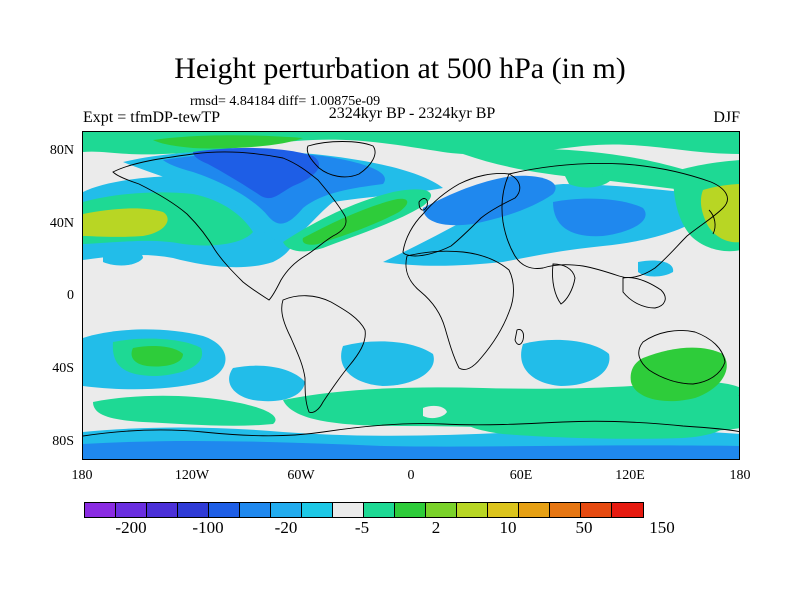 The image size is (800, 600). Describe the element at coordinates (355, 221) in the screenshot. I see `atlantic-green-band` at that location.